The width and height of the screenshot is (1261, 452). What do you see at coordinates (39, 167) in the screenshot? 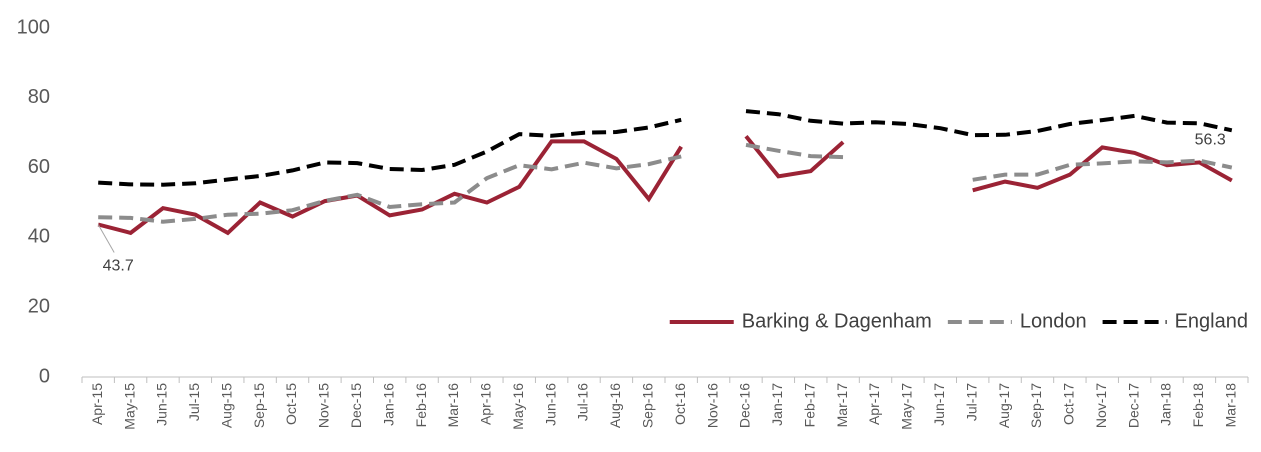
I see `y-tick-label: 60` at bounding box center [39, 167].